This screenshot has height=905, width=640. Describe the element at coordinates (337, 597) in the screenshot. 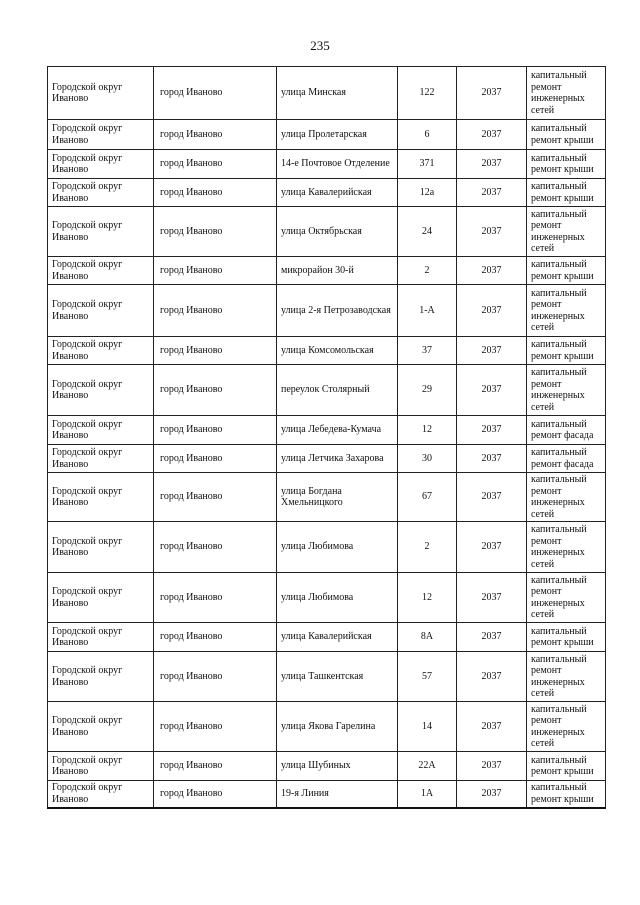

I see `street-cell: улица Любимова` at that location.